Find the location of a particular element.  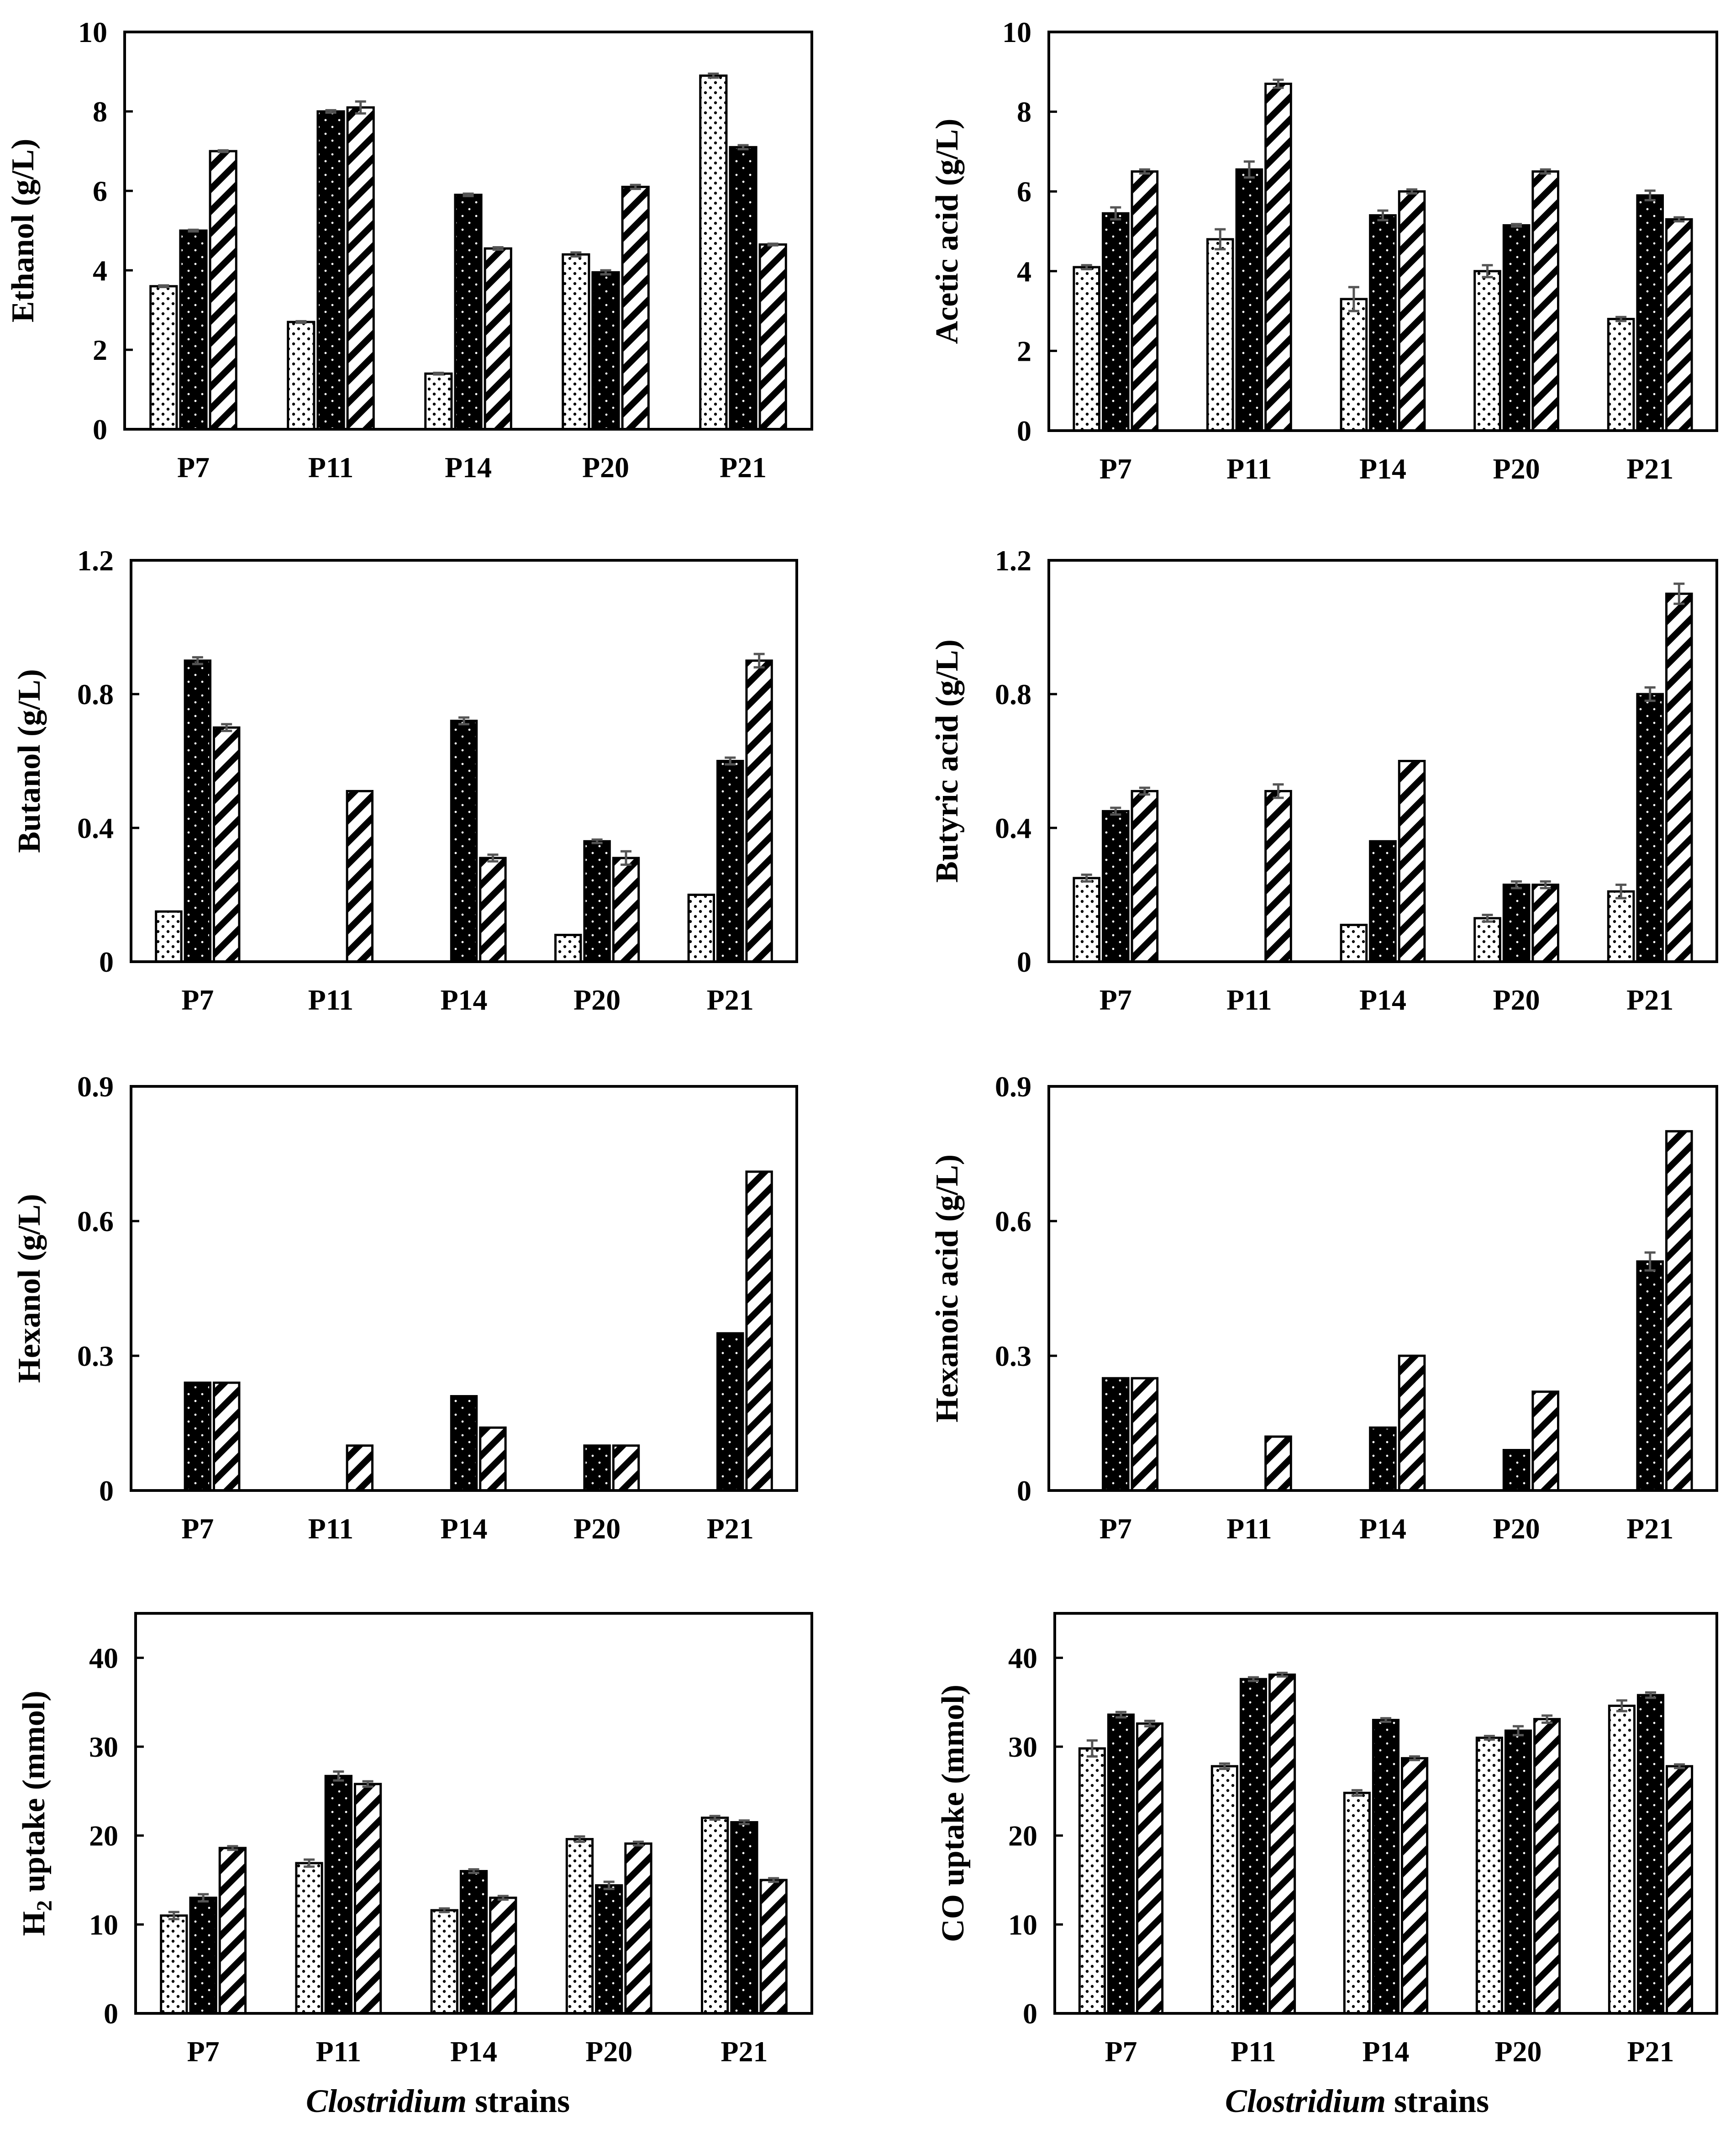

chart-3: P7 P11 P14 P20 P21 0 0.4 0.8 1.2 Butanol (g/L) is located at coordinates (405, 780).